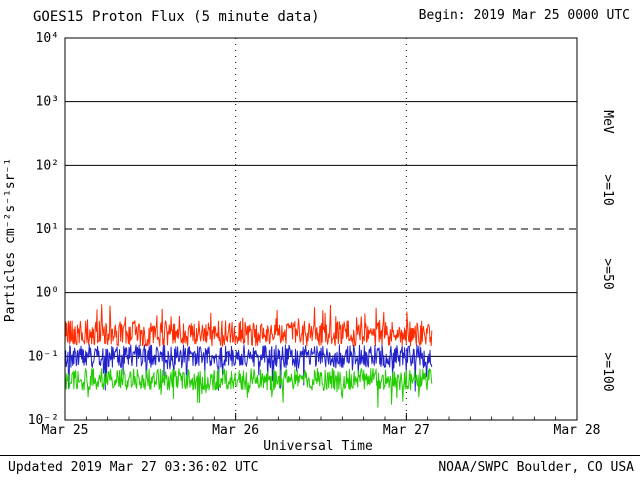 The width and height of the screenshot is (640, 480). Describe the element at coordinates (607, 371) in the screenshot. I see `series-label-ge100: >=100` at that location.